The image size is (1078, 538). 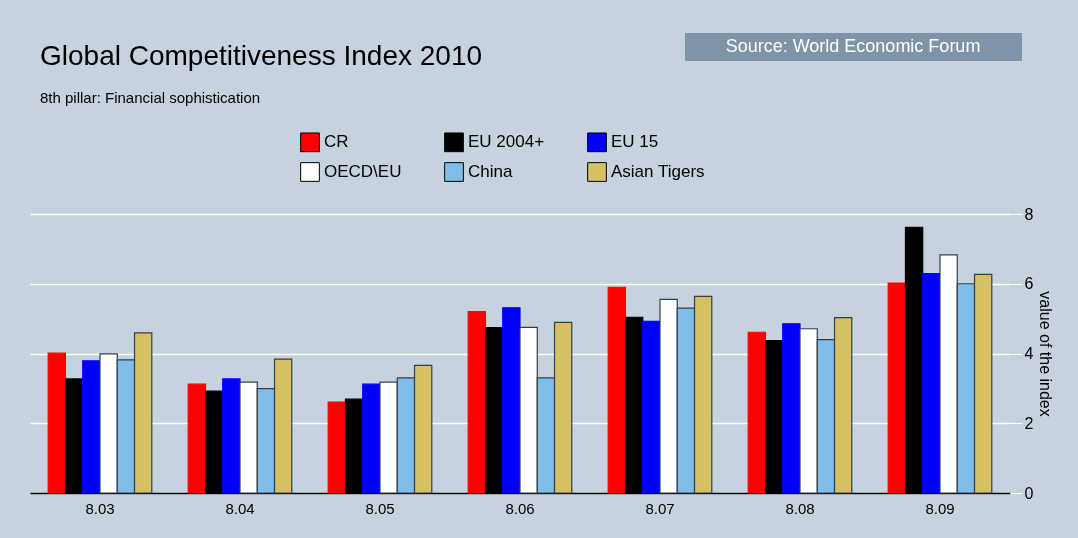 What do you see at coordinates (336, 142) in the screenshot?
I see `legend-label: CR` at bounding box center [336, 142].